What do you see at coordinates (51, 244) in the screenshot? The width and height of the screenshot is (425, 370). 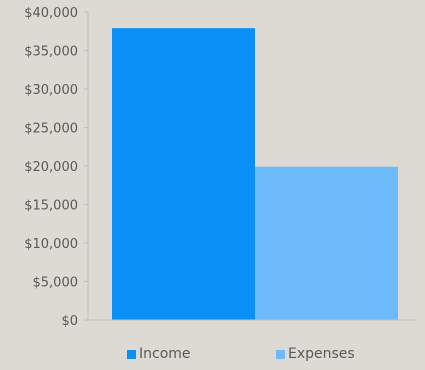 I see `y-tick-label: $10,000` at bounding box center [51, 244].